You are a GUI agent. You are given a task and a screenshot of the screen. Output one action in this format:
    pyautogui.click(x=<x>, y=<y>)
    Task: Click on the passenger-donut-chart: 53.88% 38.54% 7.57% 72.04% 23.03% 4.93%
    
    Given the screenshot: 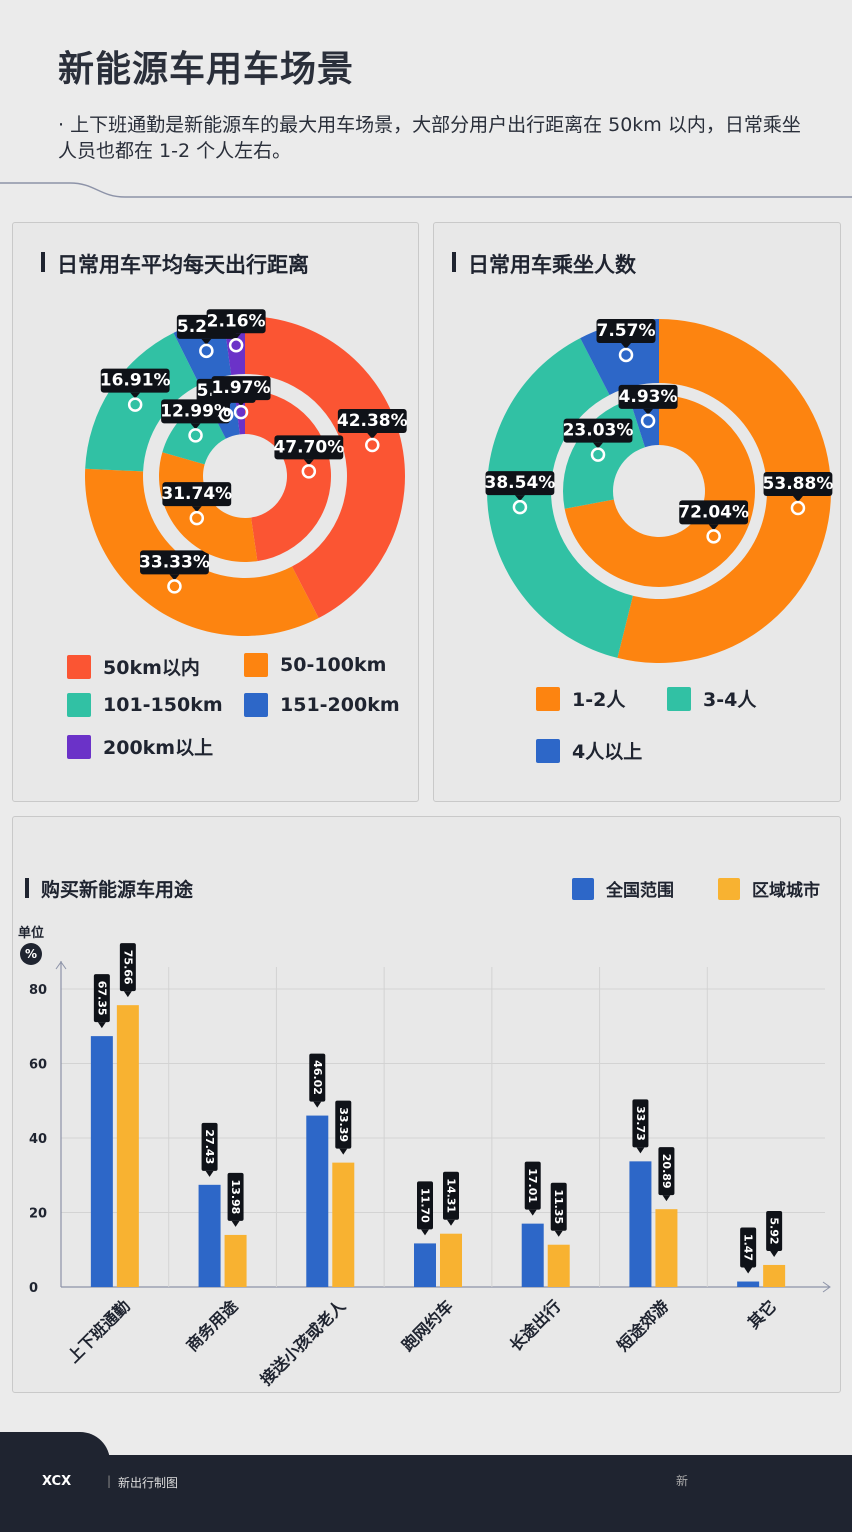 What is the action you would take?
    pyautogui.click(x=659, y=490)
    